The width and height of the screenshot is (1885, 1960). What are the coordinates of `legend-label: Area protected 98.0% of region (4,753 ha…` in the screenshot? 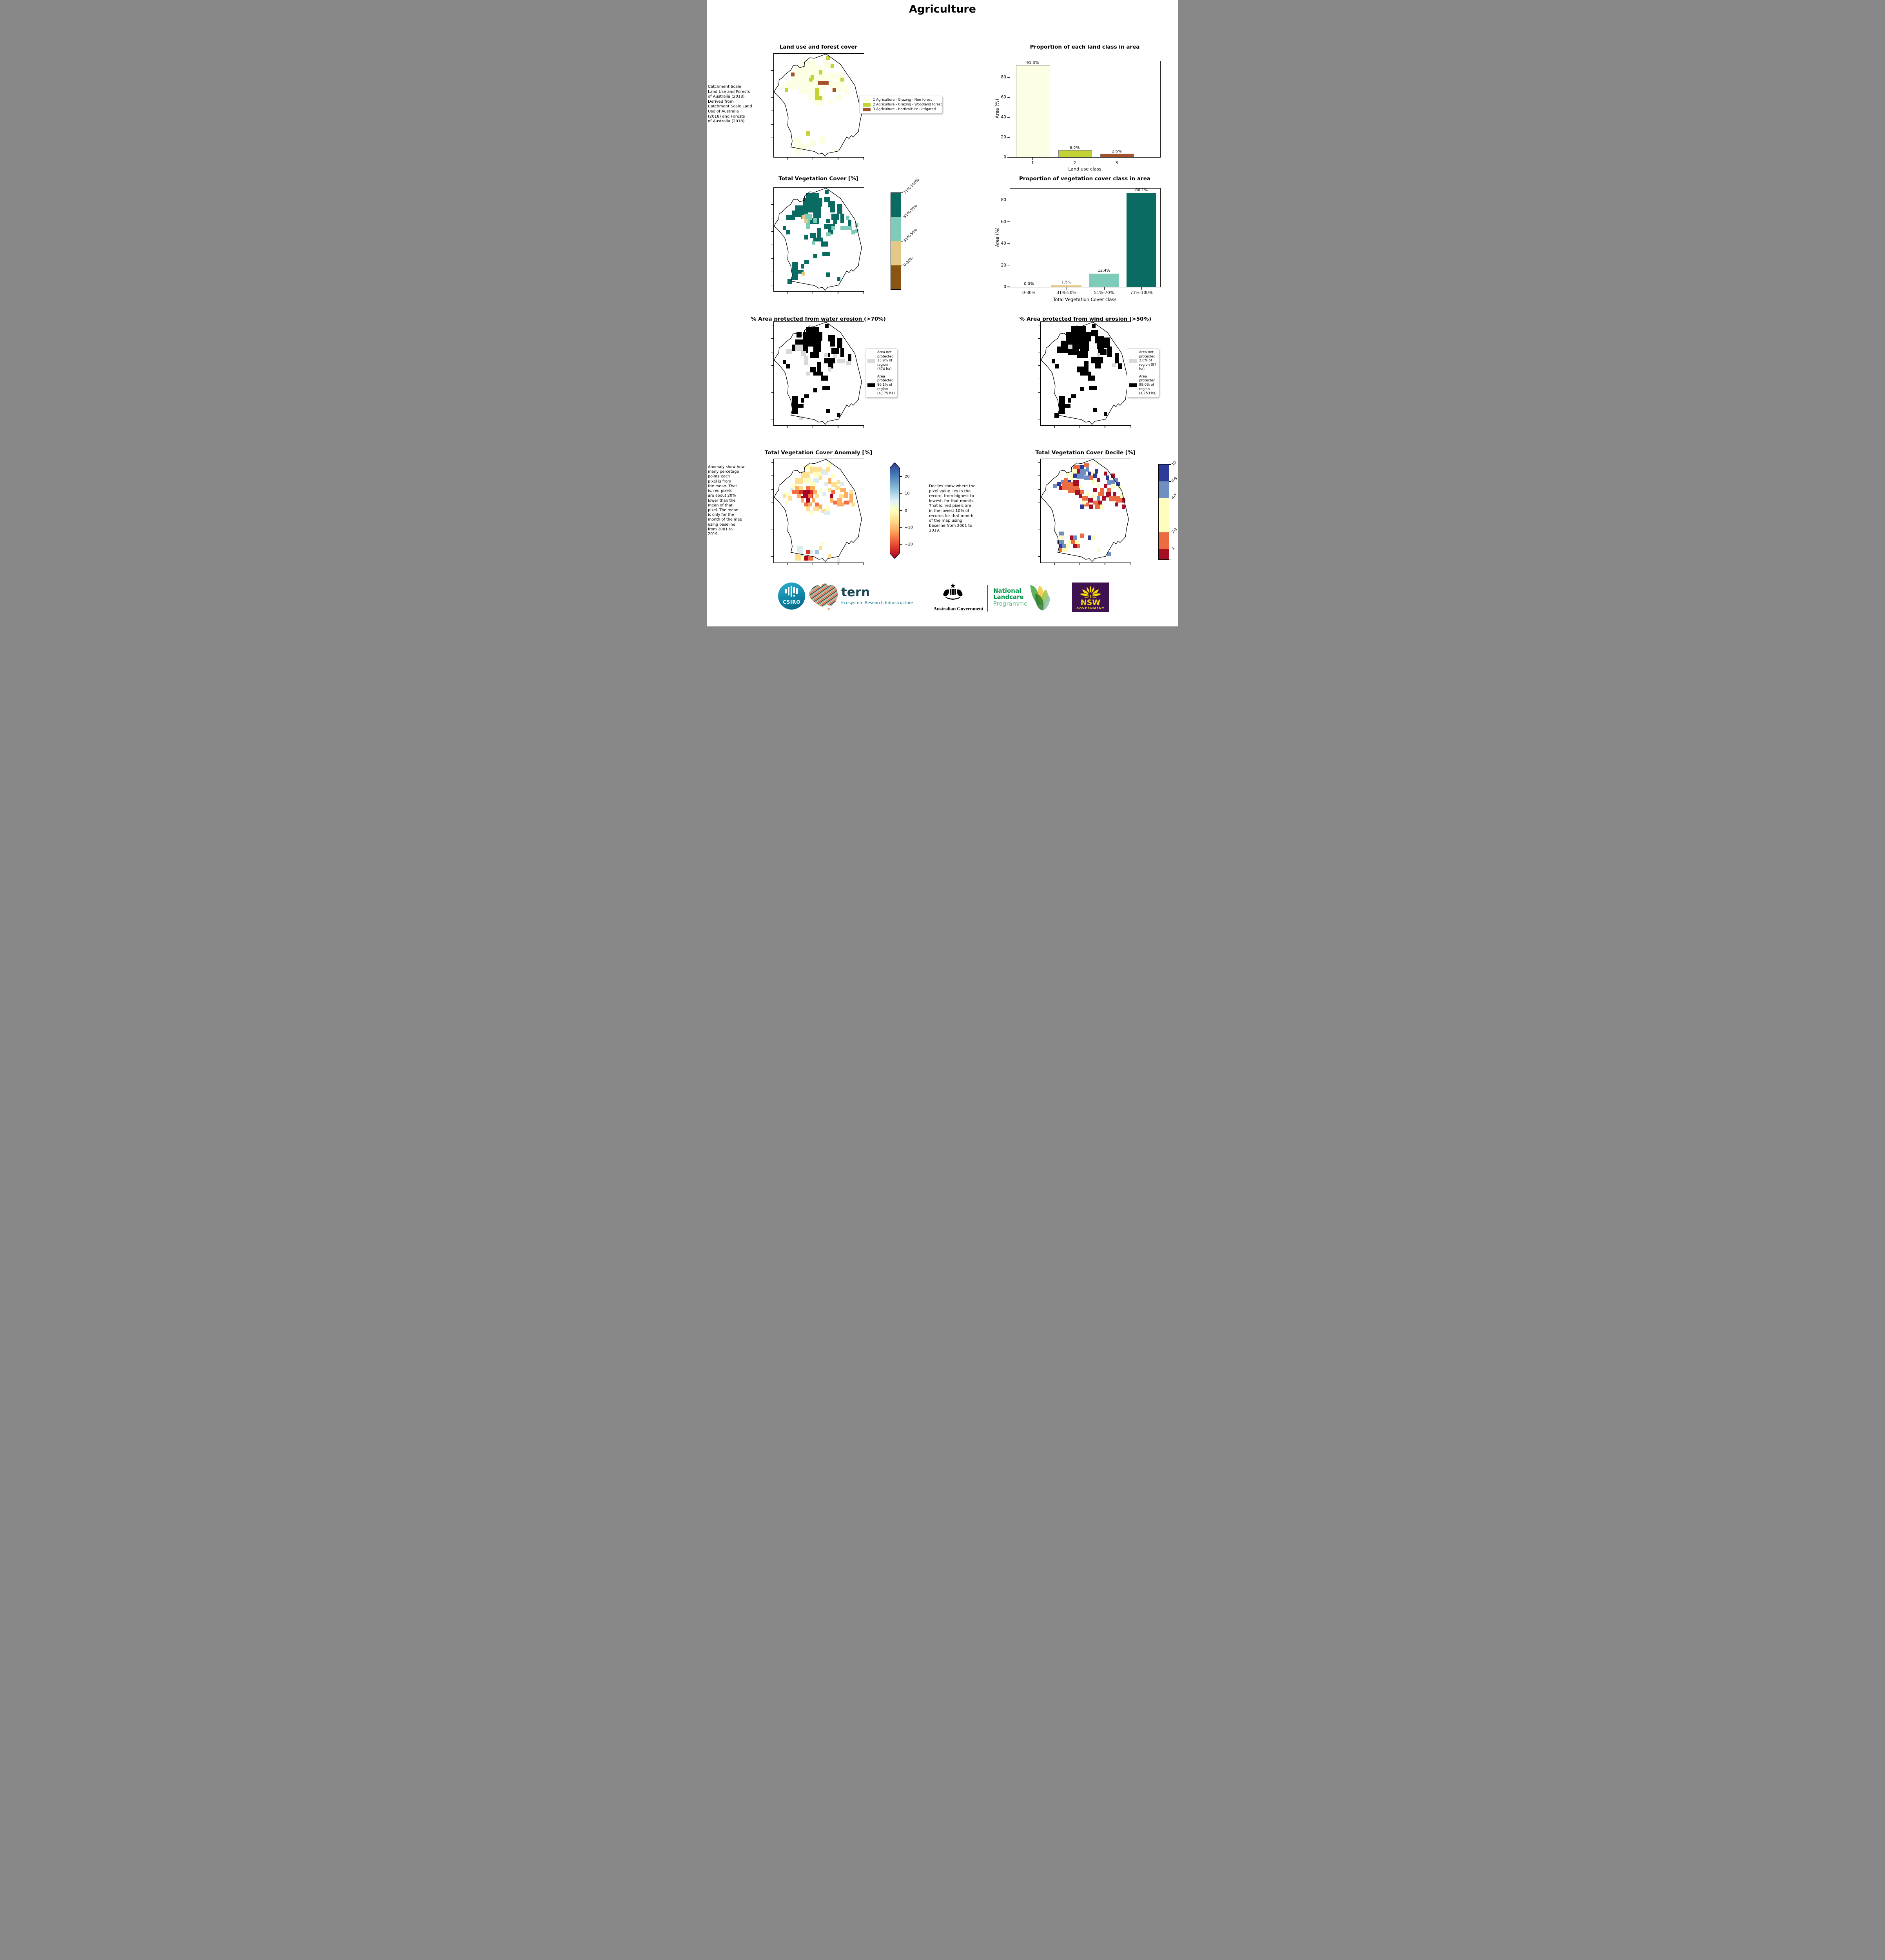 It's located at (1148, 385).